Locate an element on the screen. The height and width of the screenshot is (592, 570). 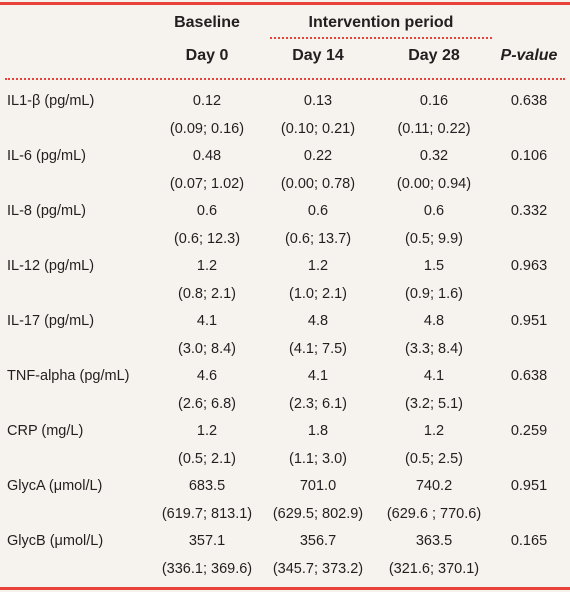
cell-d0-value: 0.48 is located at coordinates (207, 156).